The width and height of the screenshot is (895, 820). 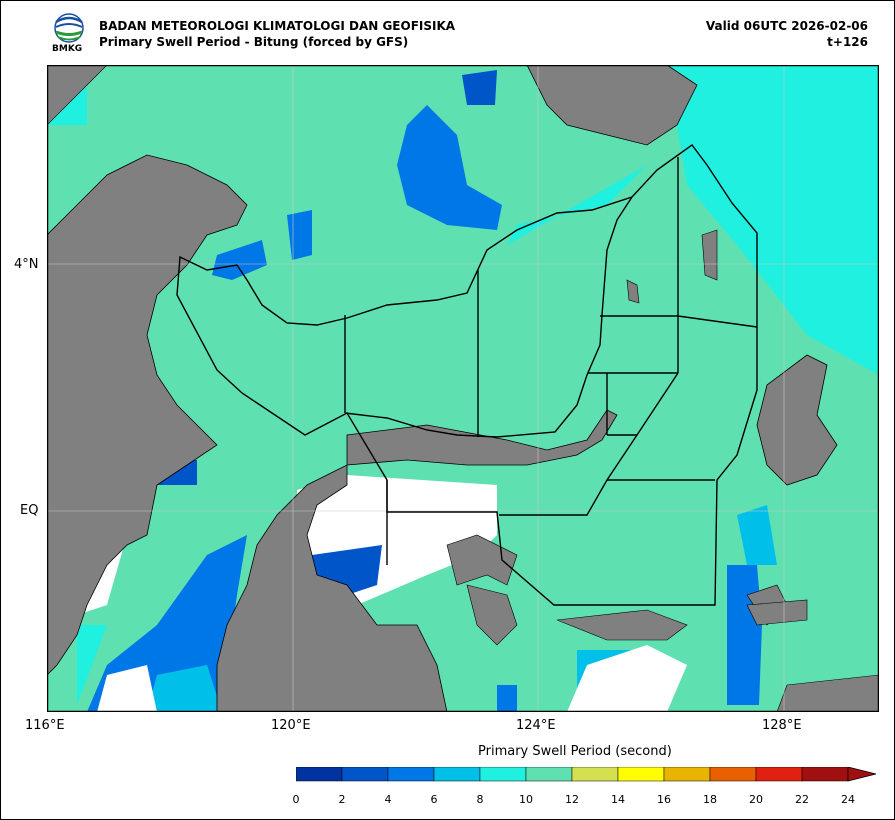 What do you see at coordinates (802, 799) in the screenshot?
I see `colorbar-tick-label: 22` at bounding box center [802, 799].